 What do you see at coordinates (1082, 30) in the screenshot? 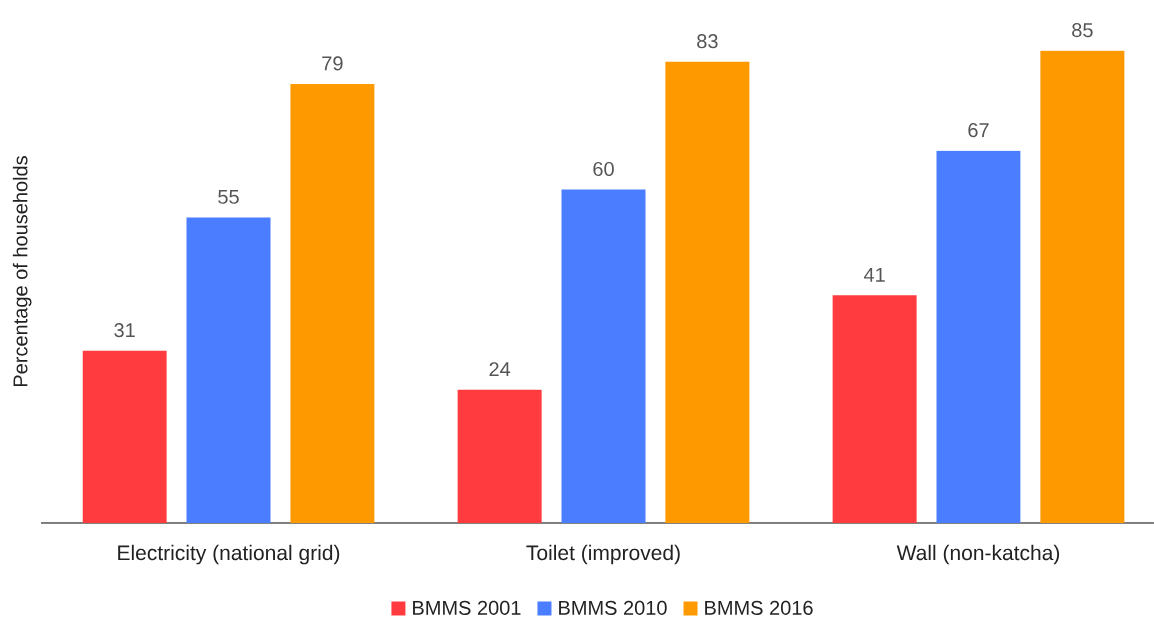
I see `data-label: 85` at bounding box center [1082, 30].